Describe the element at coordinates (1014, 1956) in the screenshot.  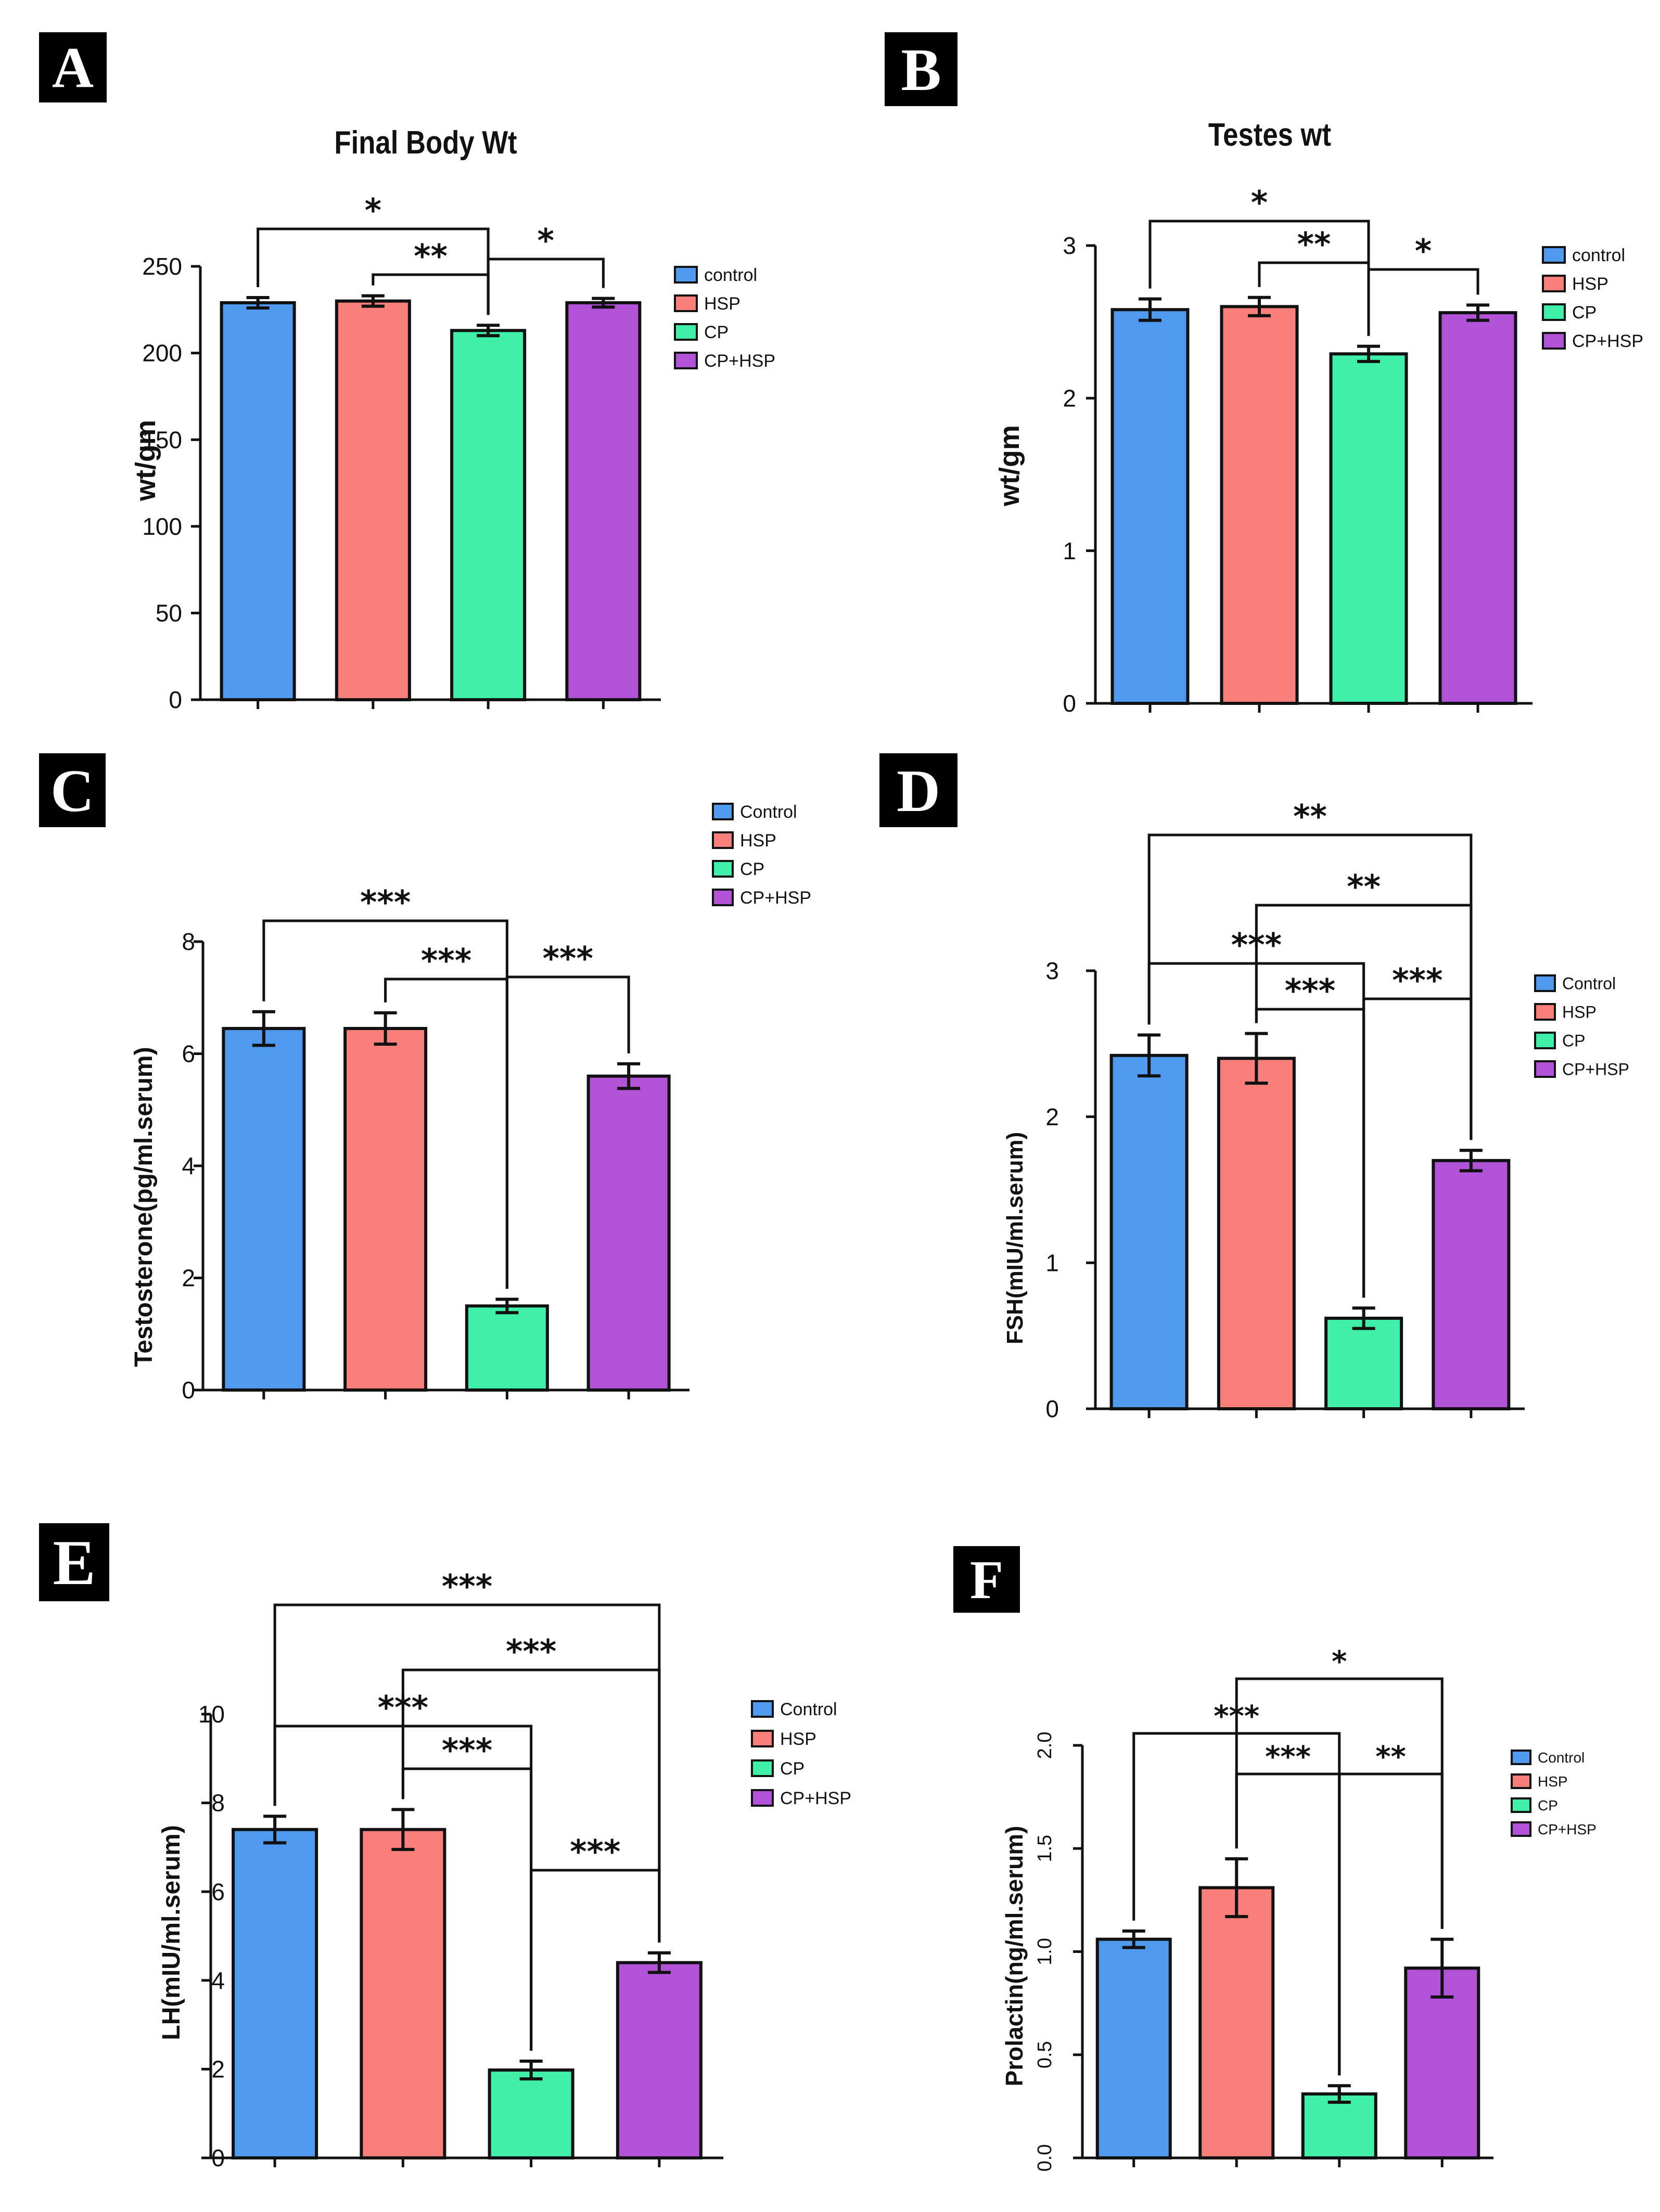
I see `y-axis-label: Prolactin(ng/ml.serum)` at that location.